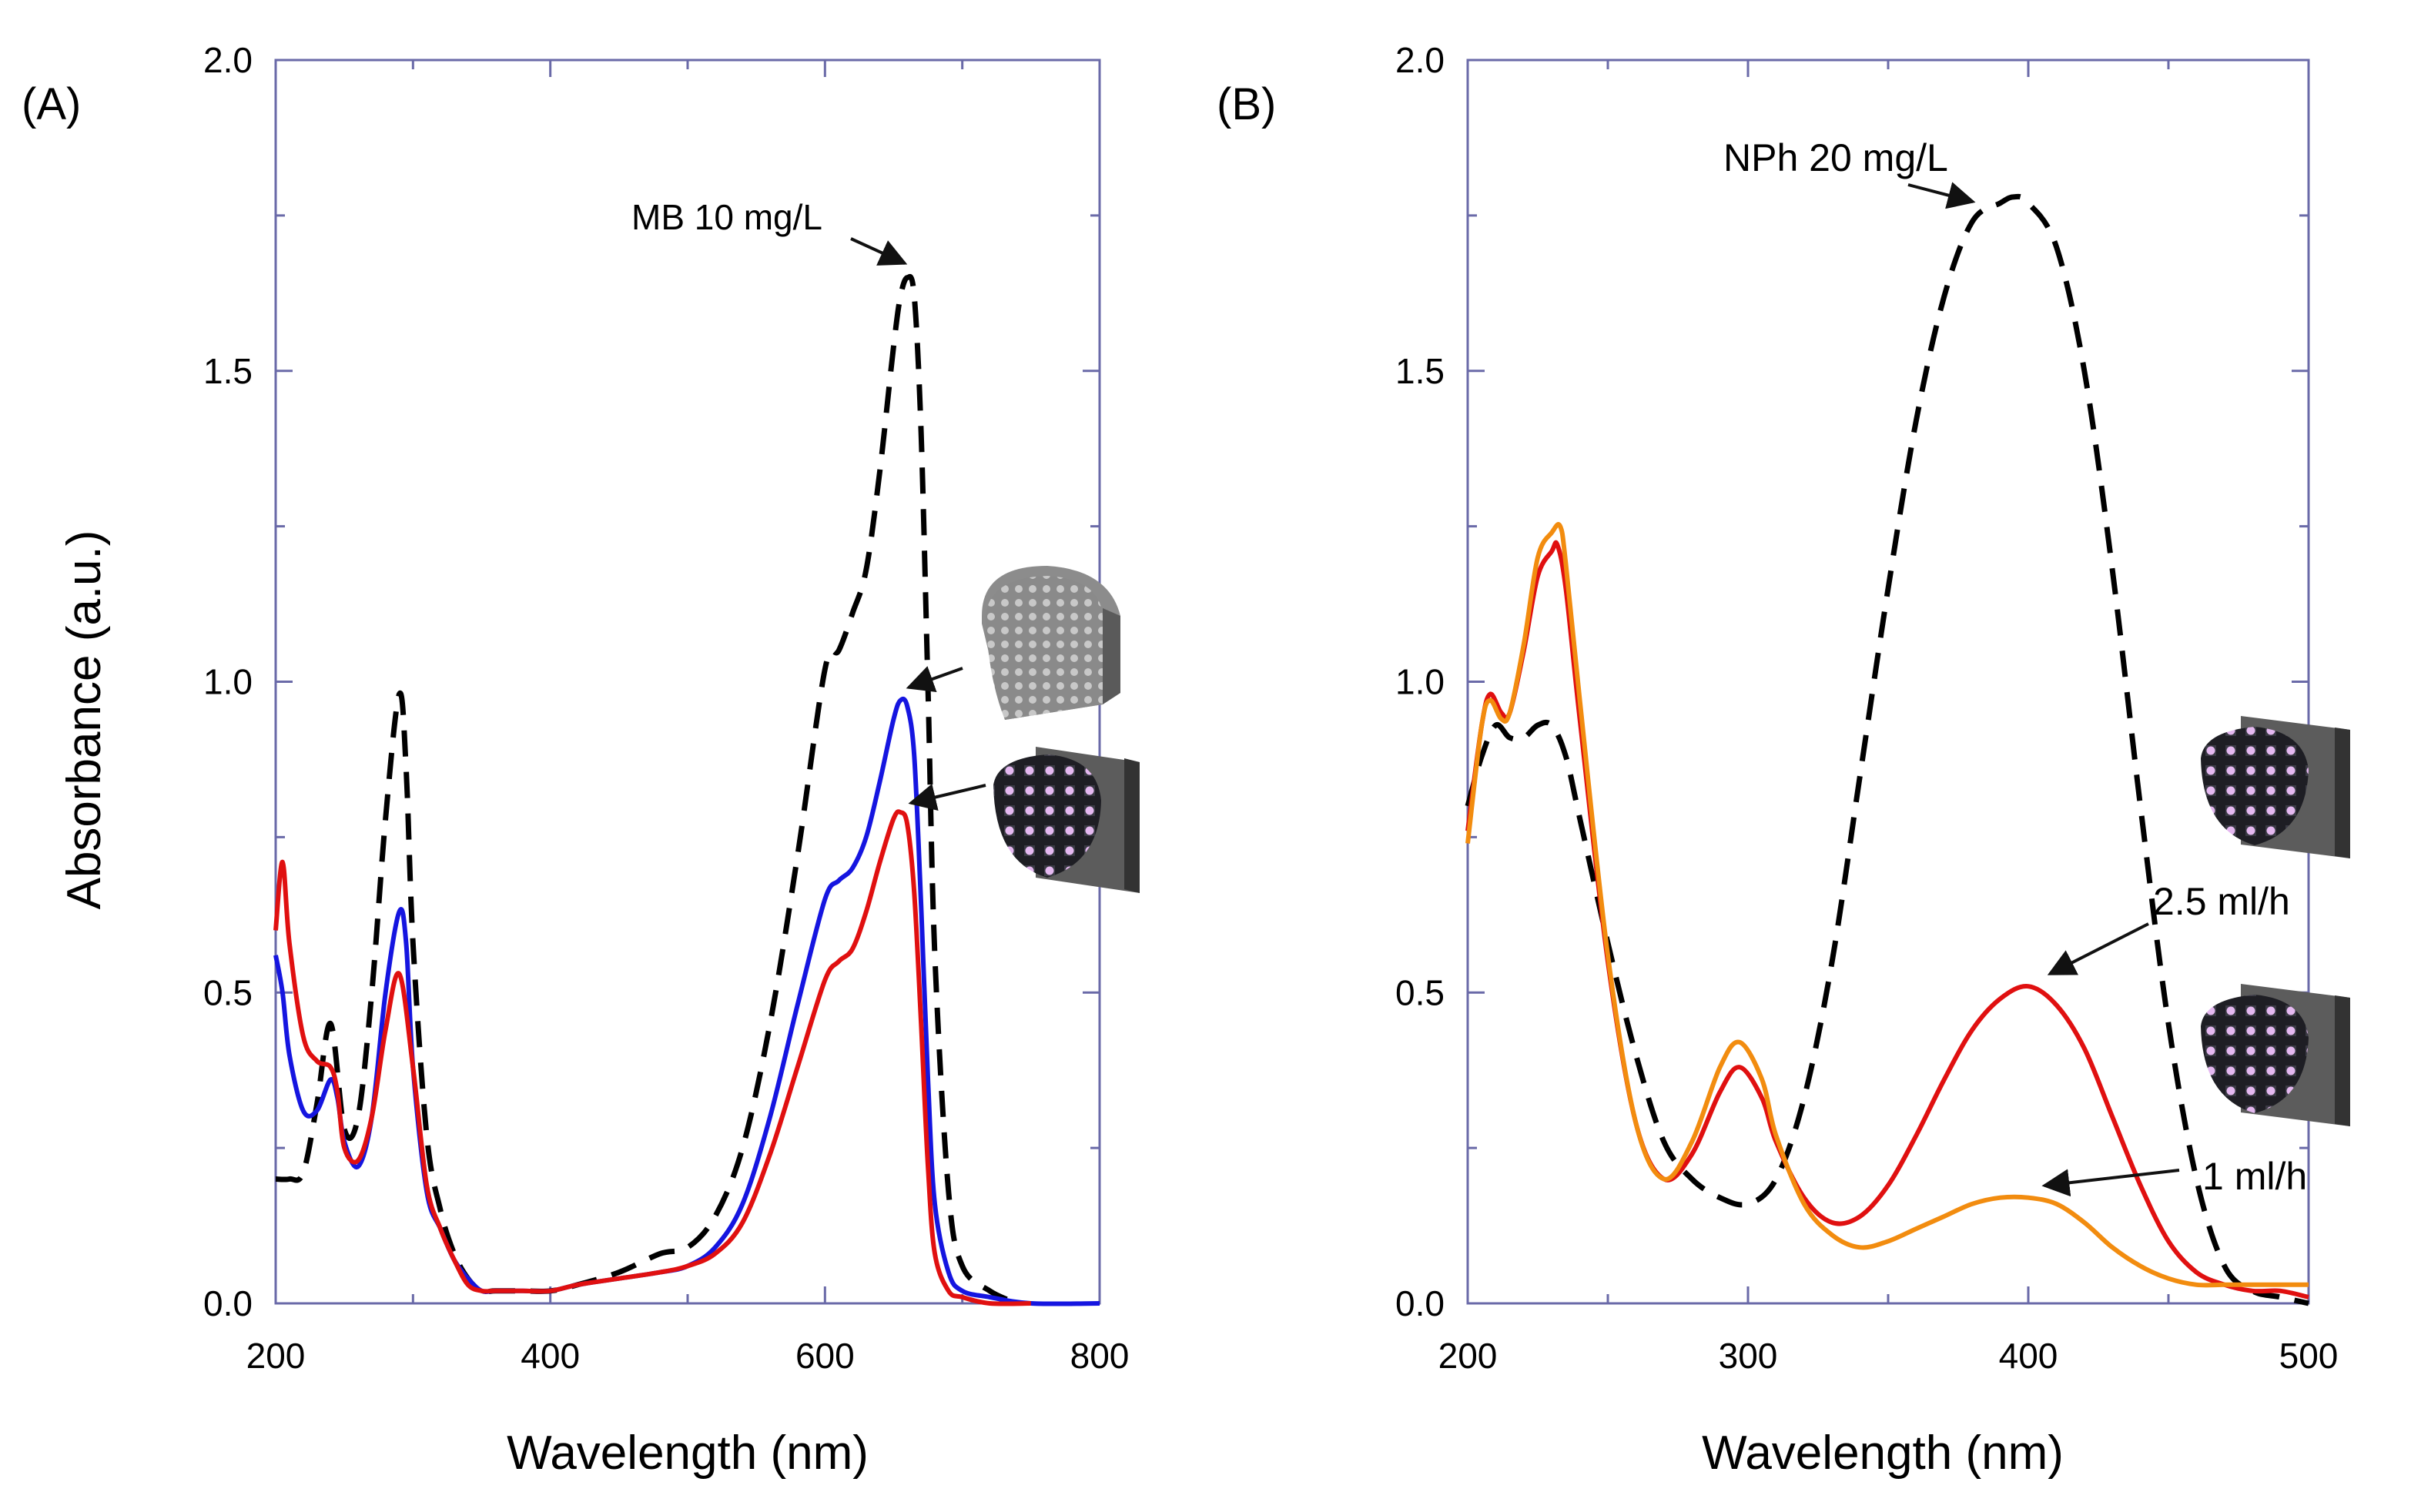  What do you see at coordinates (825, 1356) in the screenshot?
I see `x-tick-label-a: 600` at bounding box center [825, 1356].